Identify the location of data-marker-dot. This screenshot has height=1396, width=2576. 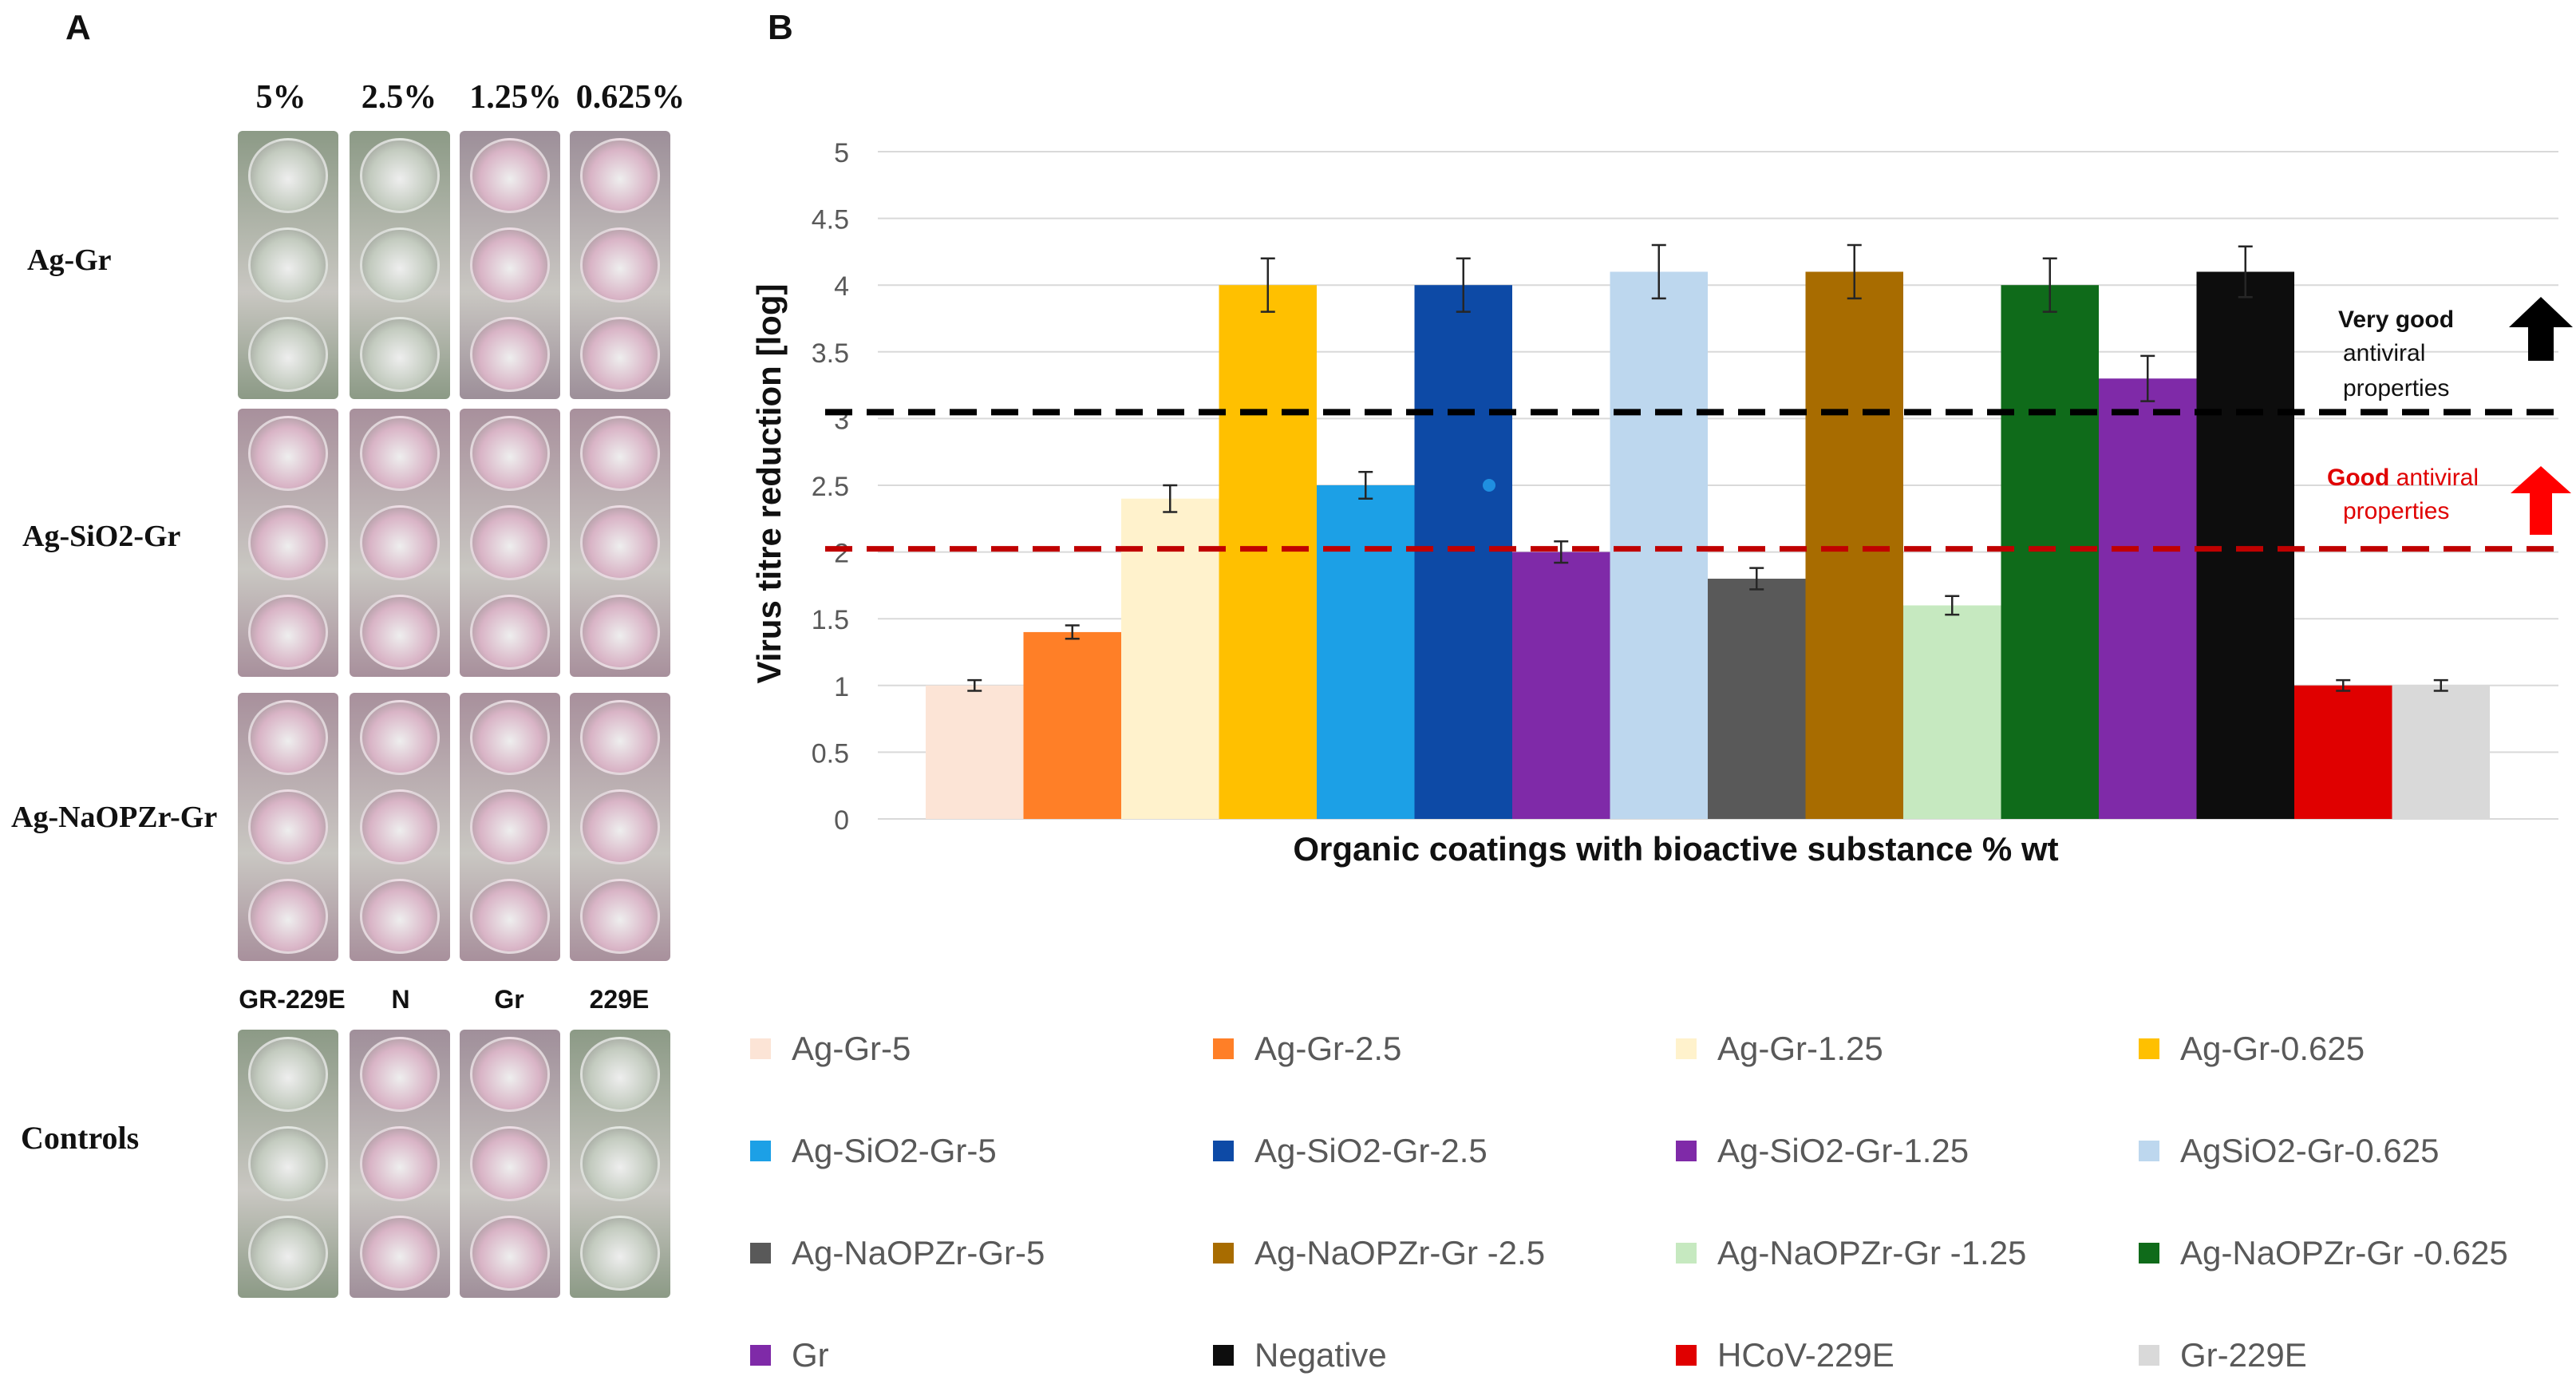
(1489, 486).